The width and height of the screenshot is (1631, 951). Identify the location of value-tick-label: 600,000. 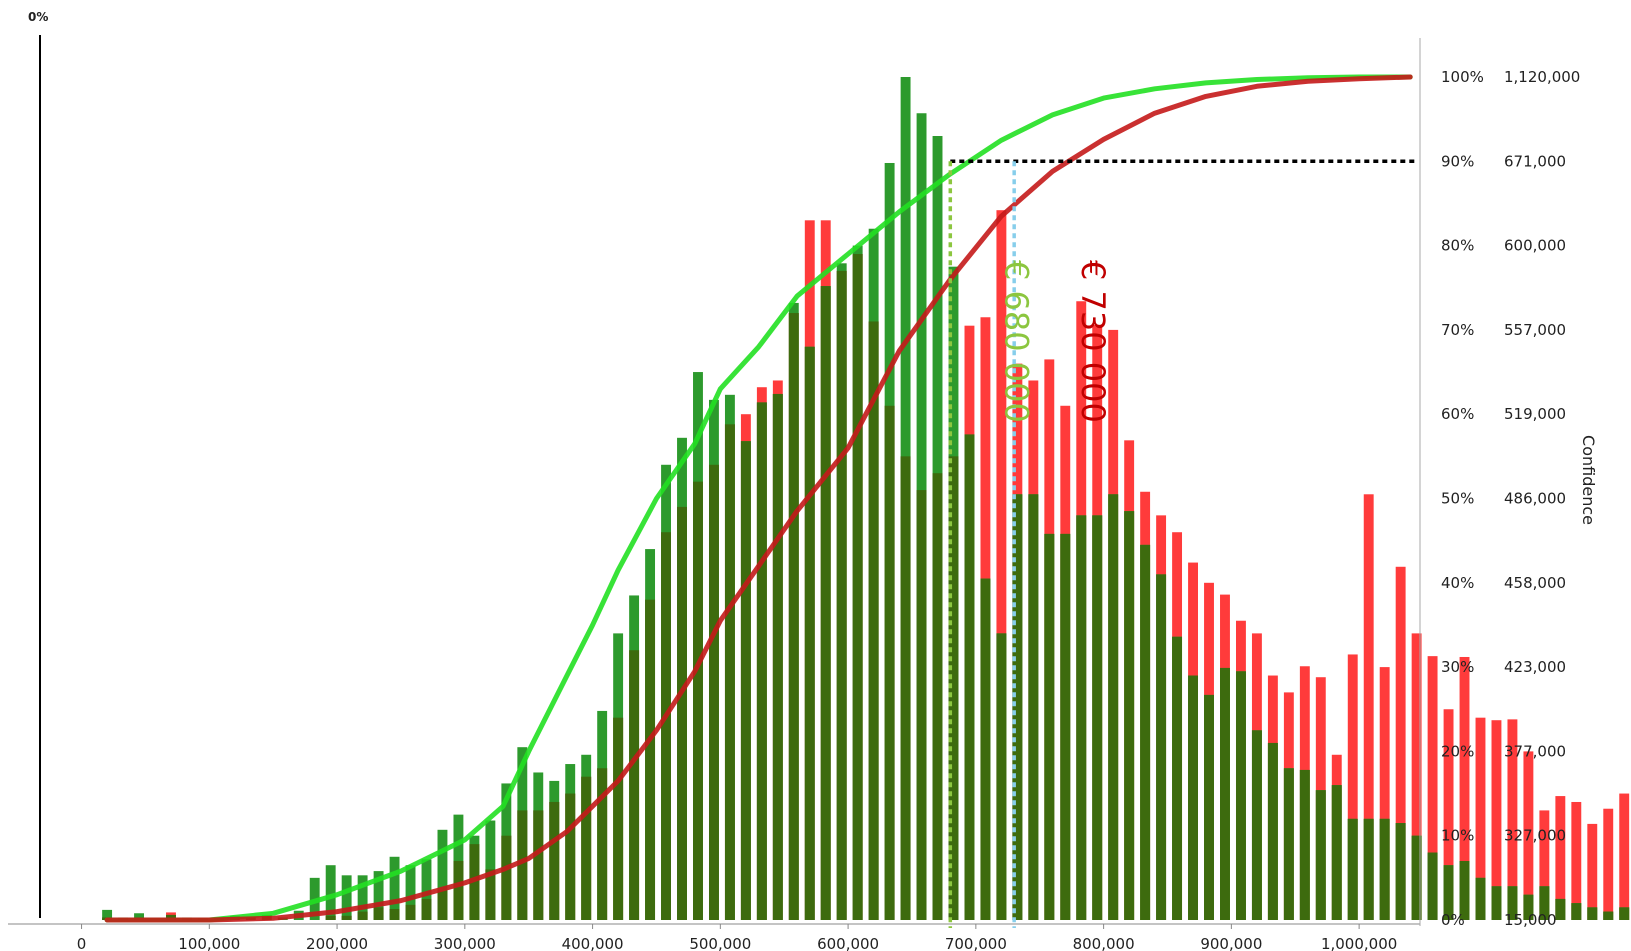
(1535, 246).